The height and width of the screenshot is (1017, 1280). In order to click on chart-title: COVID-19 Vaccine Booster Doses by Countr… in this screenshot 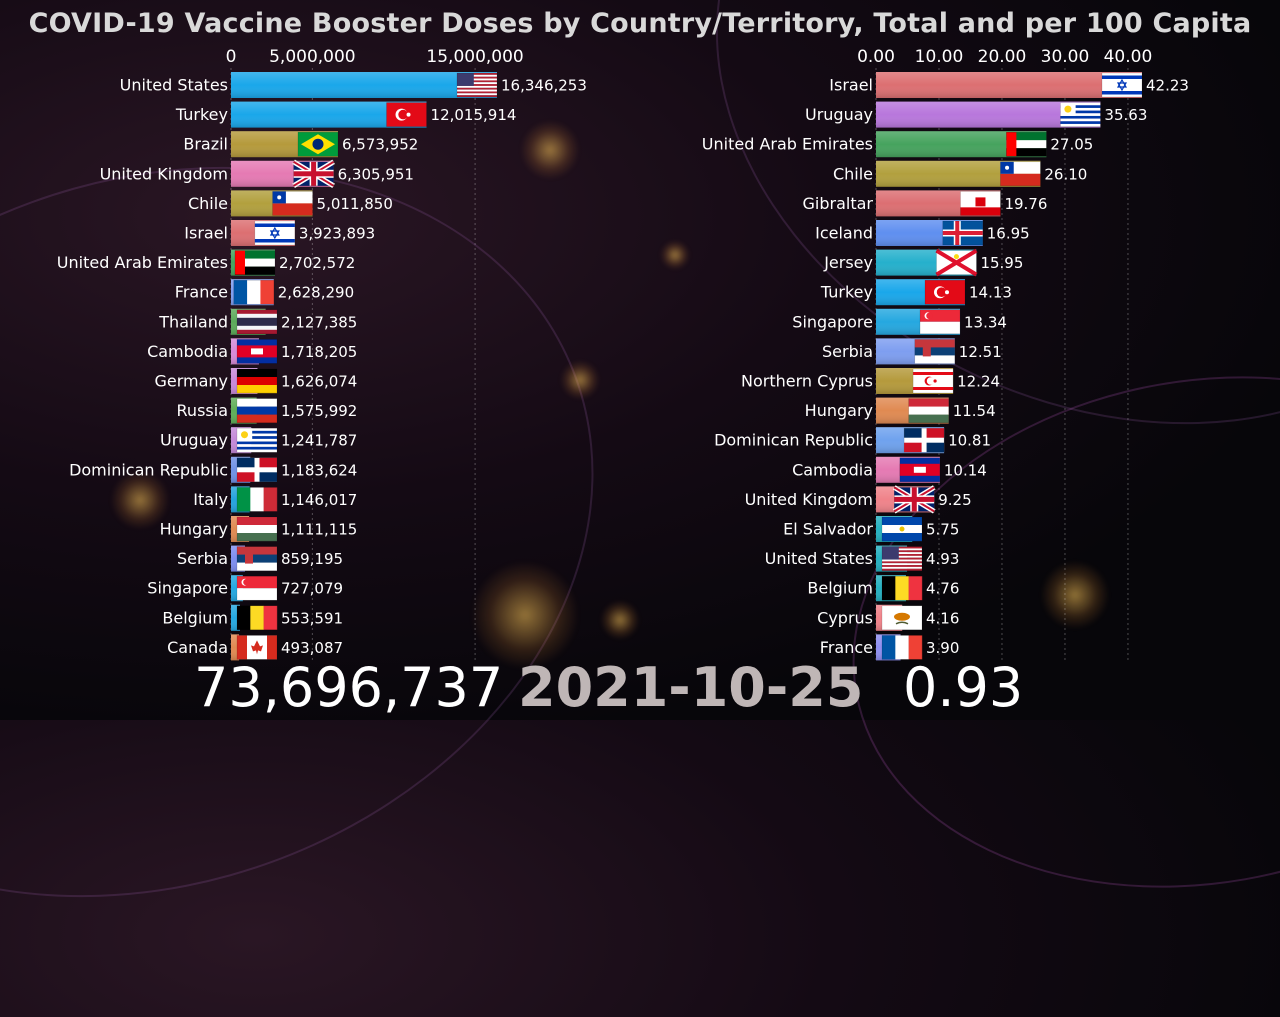, I will do `click(640, 23)`.